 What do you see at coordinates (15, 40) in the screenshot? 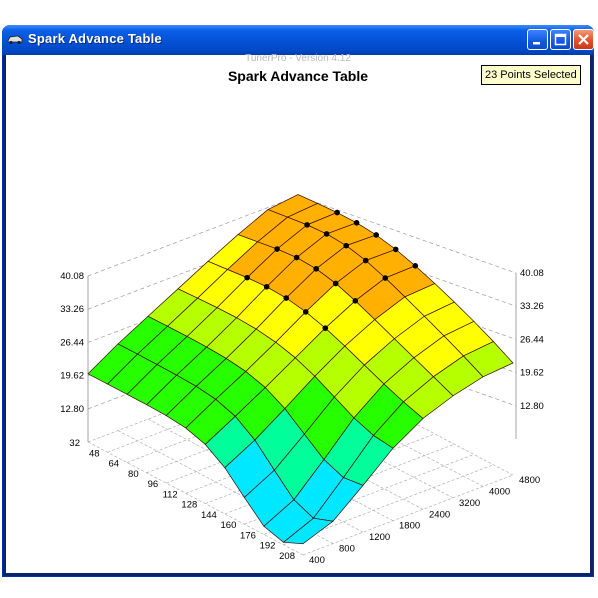
I see `tunerpro-car-icon` at bounding box center [15, 40].